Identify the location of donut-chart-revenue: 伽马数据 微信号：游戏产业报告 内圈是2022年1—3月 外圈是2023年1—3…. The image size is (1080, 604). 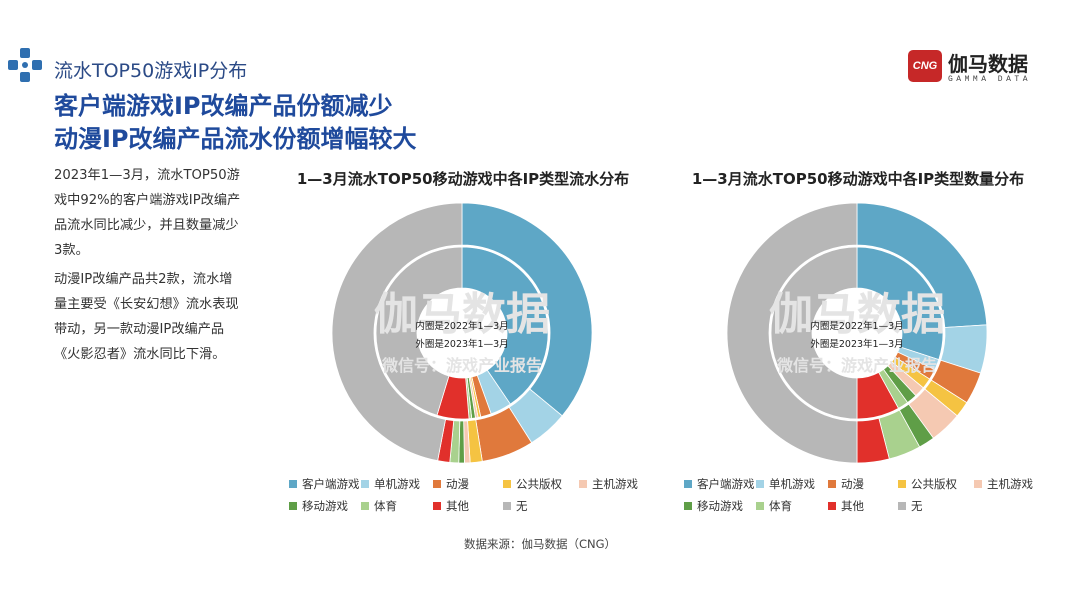
(462, 333).